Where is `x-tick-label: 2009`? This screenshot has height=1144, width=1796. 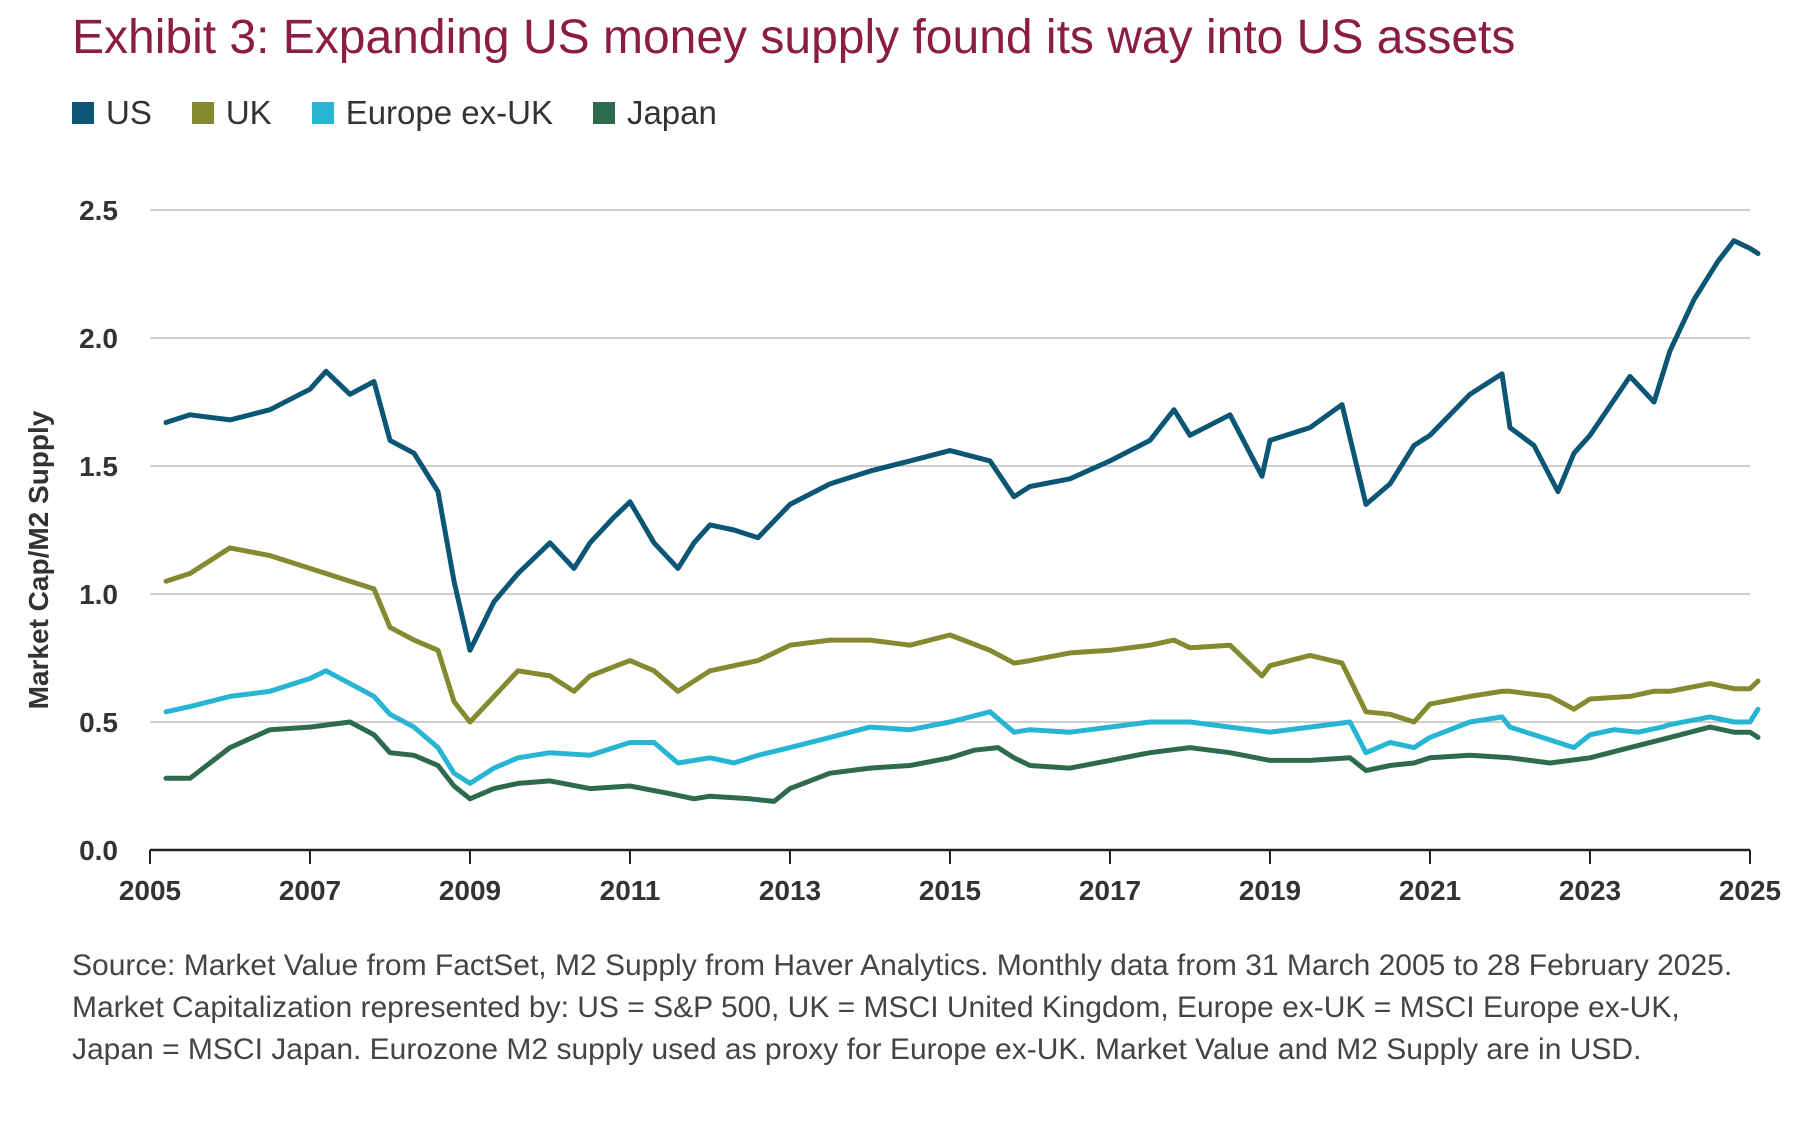 x-tick-label: 2009 is located at coordinates (470, 890).